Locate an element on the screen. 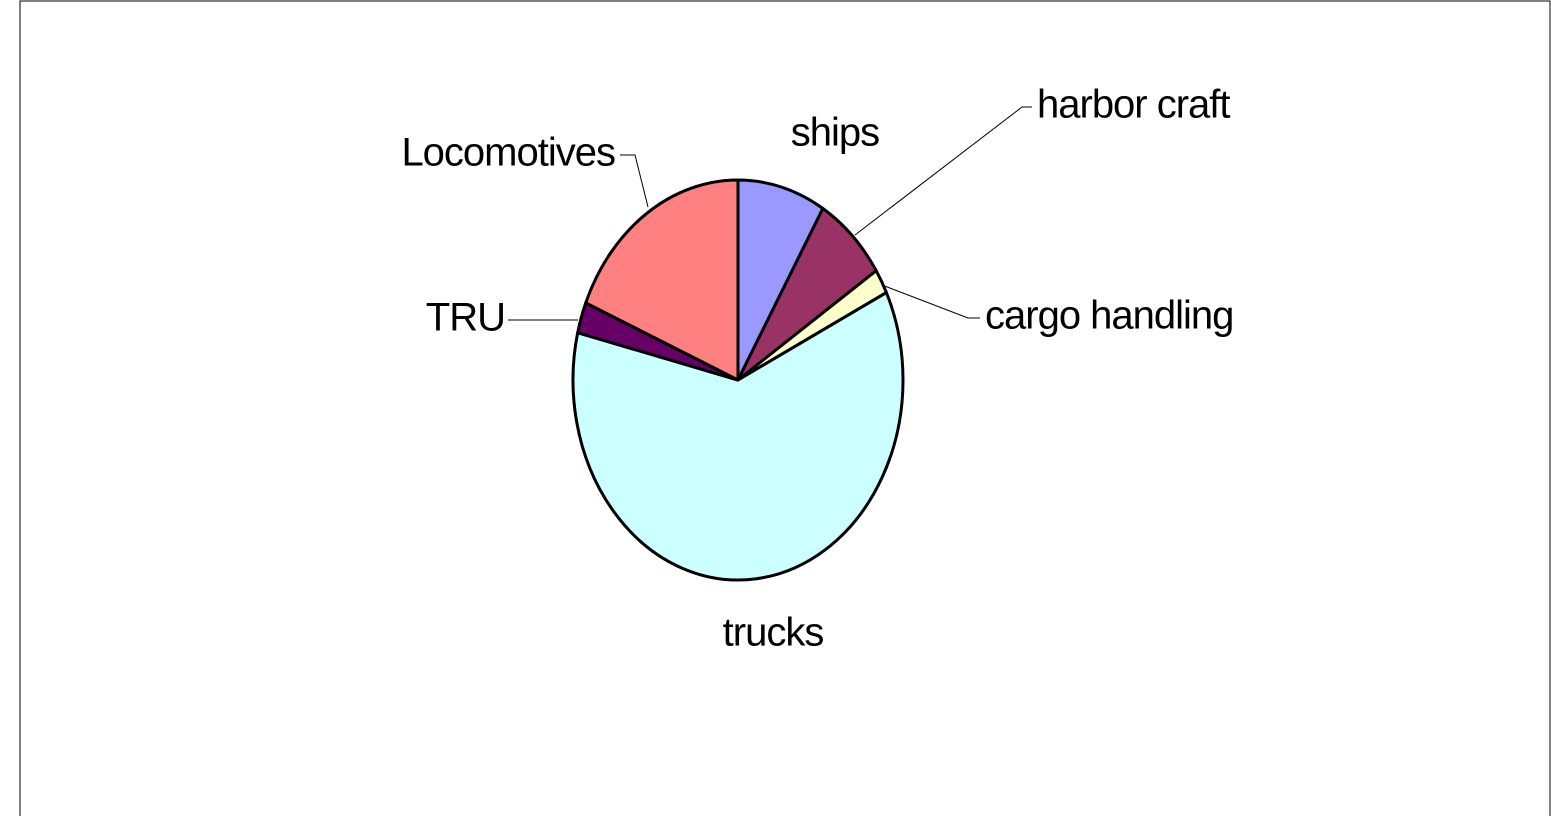 This screenshot has height=816, width=1551. slice-label: harbor craft is located at coordinates (1133, 105).